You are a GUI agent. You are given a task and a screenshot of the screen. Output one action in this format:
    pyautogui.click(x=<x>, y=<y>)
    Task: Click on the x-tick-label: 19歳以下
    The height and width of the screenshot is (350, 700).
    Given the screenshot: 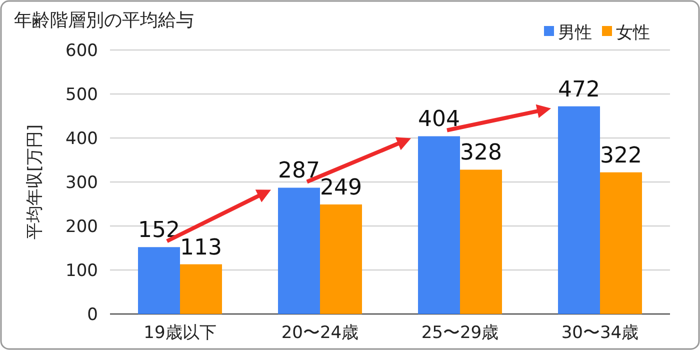 What is the action you would take?
    pyautogui.click(x=180, y=333)
    